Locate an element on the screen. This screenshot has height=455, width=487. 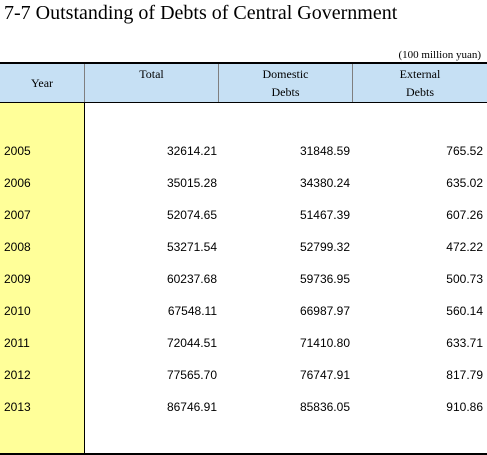
table-row: 2007 52074.65 51467.39 607.26 is located at coordinates (243, 215).